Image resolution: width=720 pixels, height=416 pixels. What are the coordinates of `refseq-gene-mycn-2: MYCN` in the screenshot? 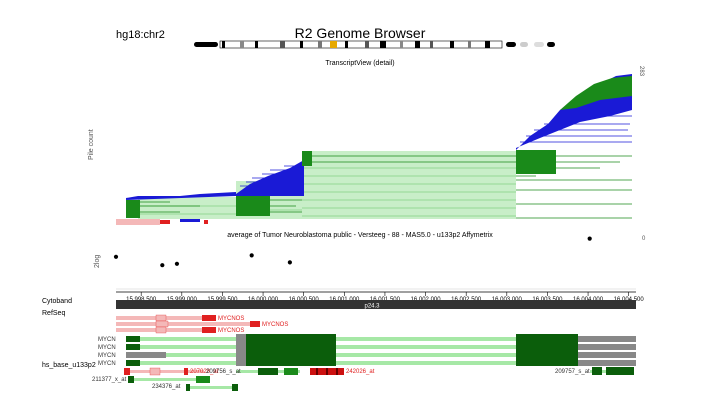 It's located at (367, 346).